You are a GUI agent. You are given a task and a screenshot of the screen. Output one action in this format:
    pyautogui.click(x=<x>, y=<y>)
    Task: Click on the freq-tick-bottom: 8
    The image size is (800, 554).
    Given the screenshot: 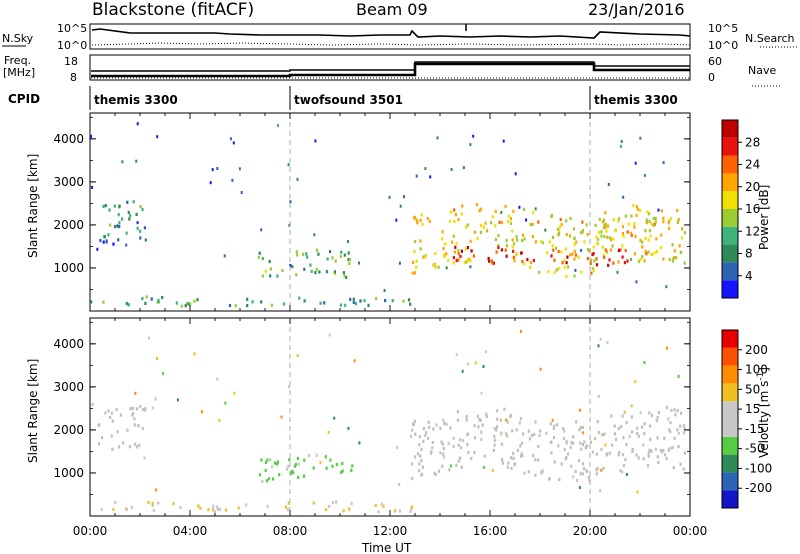 What is the action you would take?
    pyautogui.click(x=73, y=77)
    